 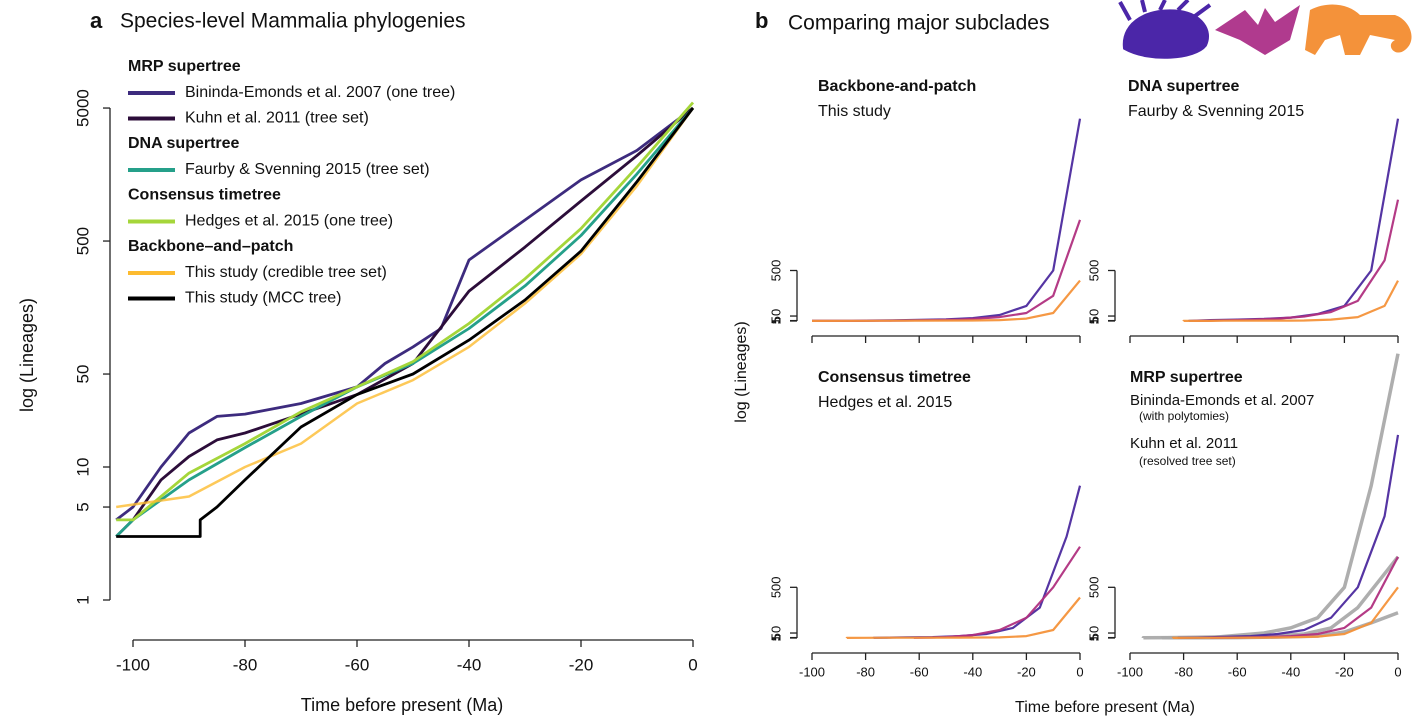 I want to click on legend-label: Bininda-Emonds et al. 2007 (one tree), so click(x=320, y=92).